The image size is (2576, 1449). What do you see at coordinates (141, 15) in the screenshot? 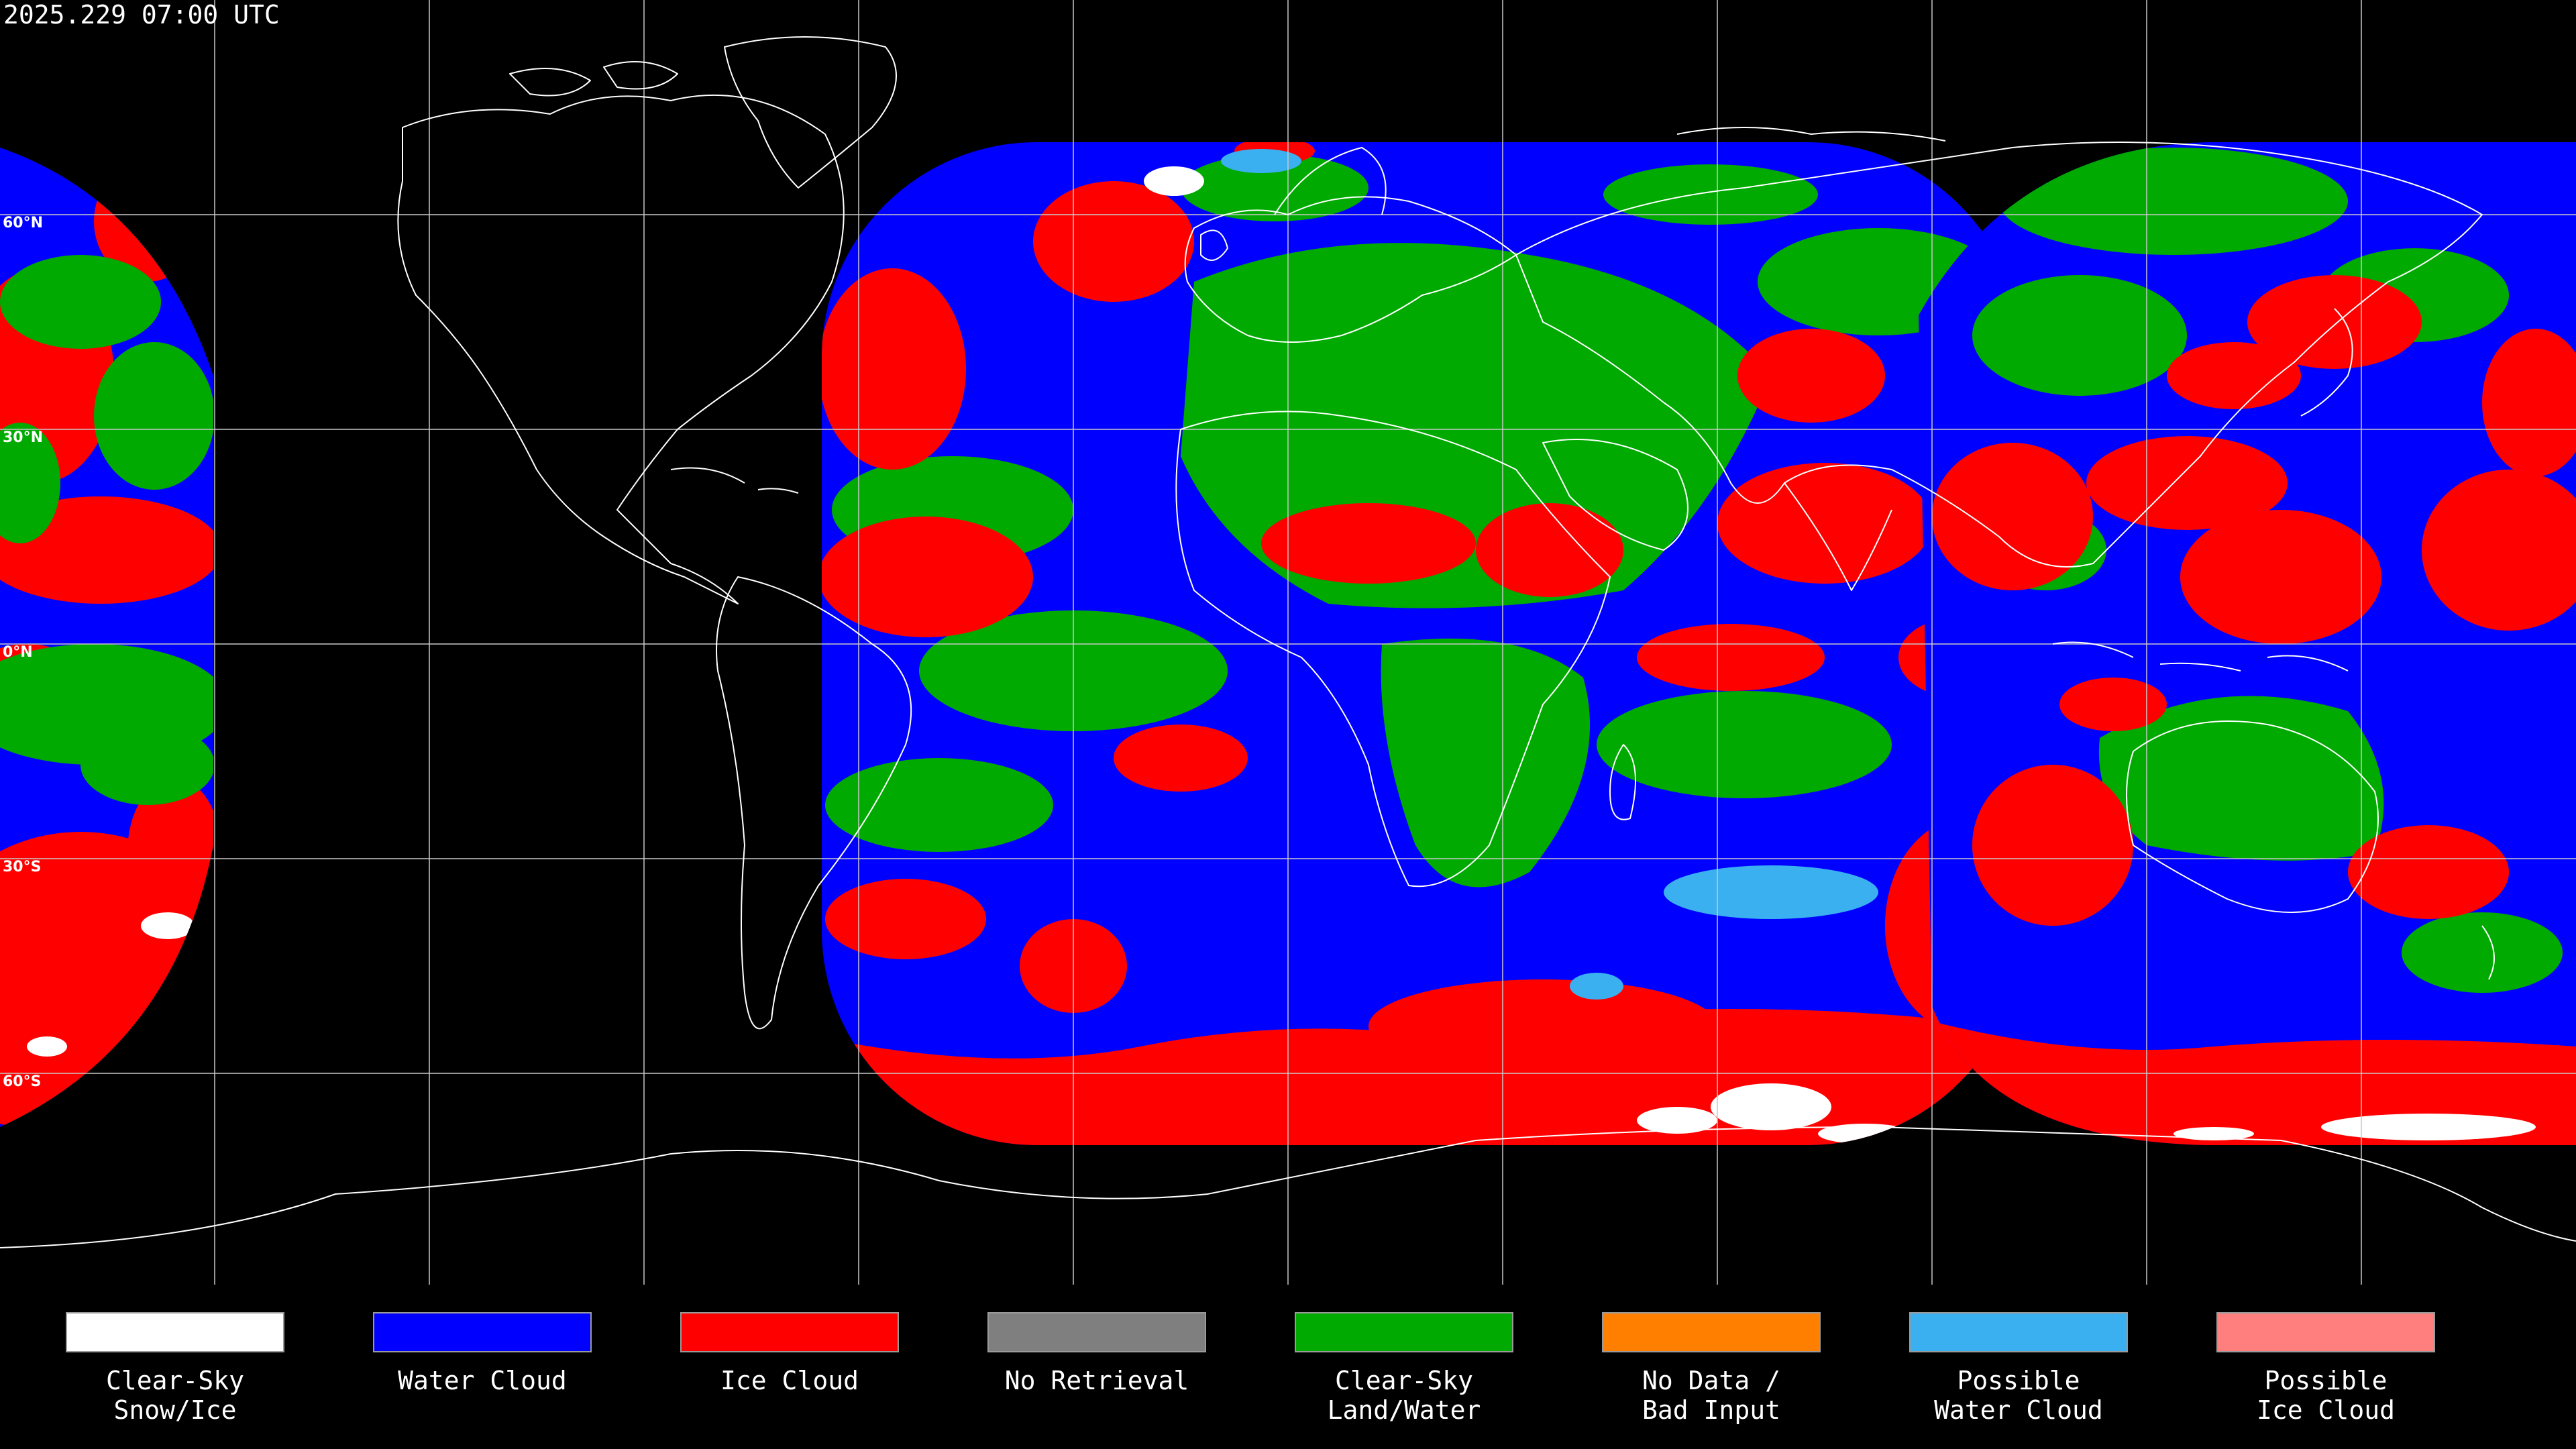
I see `timestamp-label: 2025.229 07:00 UTC` at bounding box center [141, 15].